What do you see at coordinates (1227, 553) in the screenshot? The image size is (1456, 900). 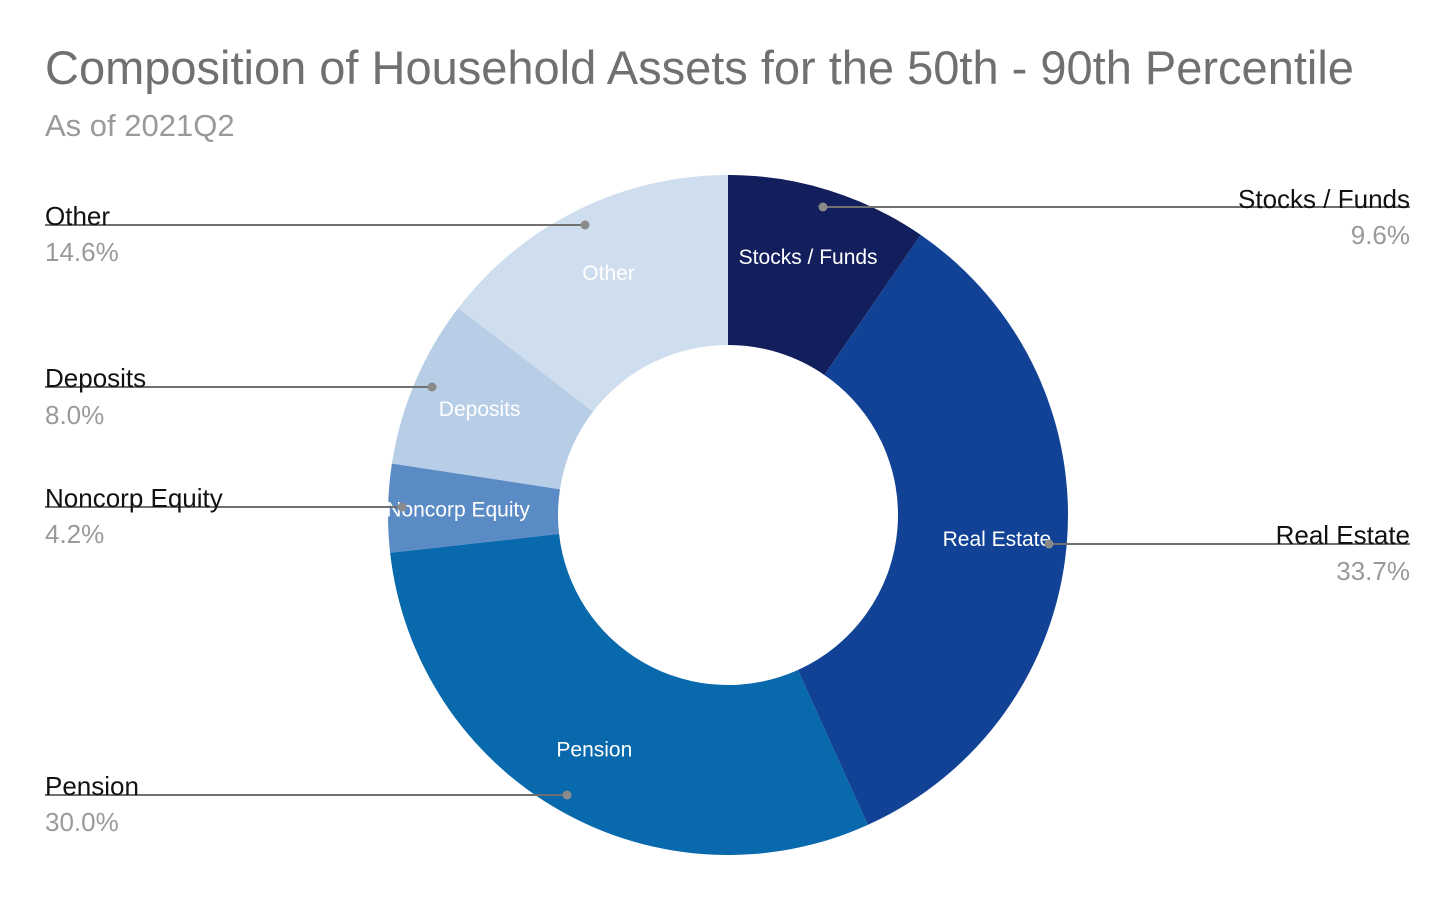 I see `callout-real-estate: Real Estate 33.7%` at bounding box center [1227, 553].